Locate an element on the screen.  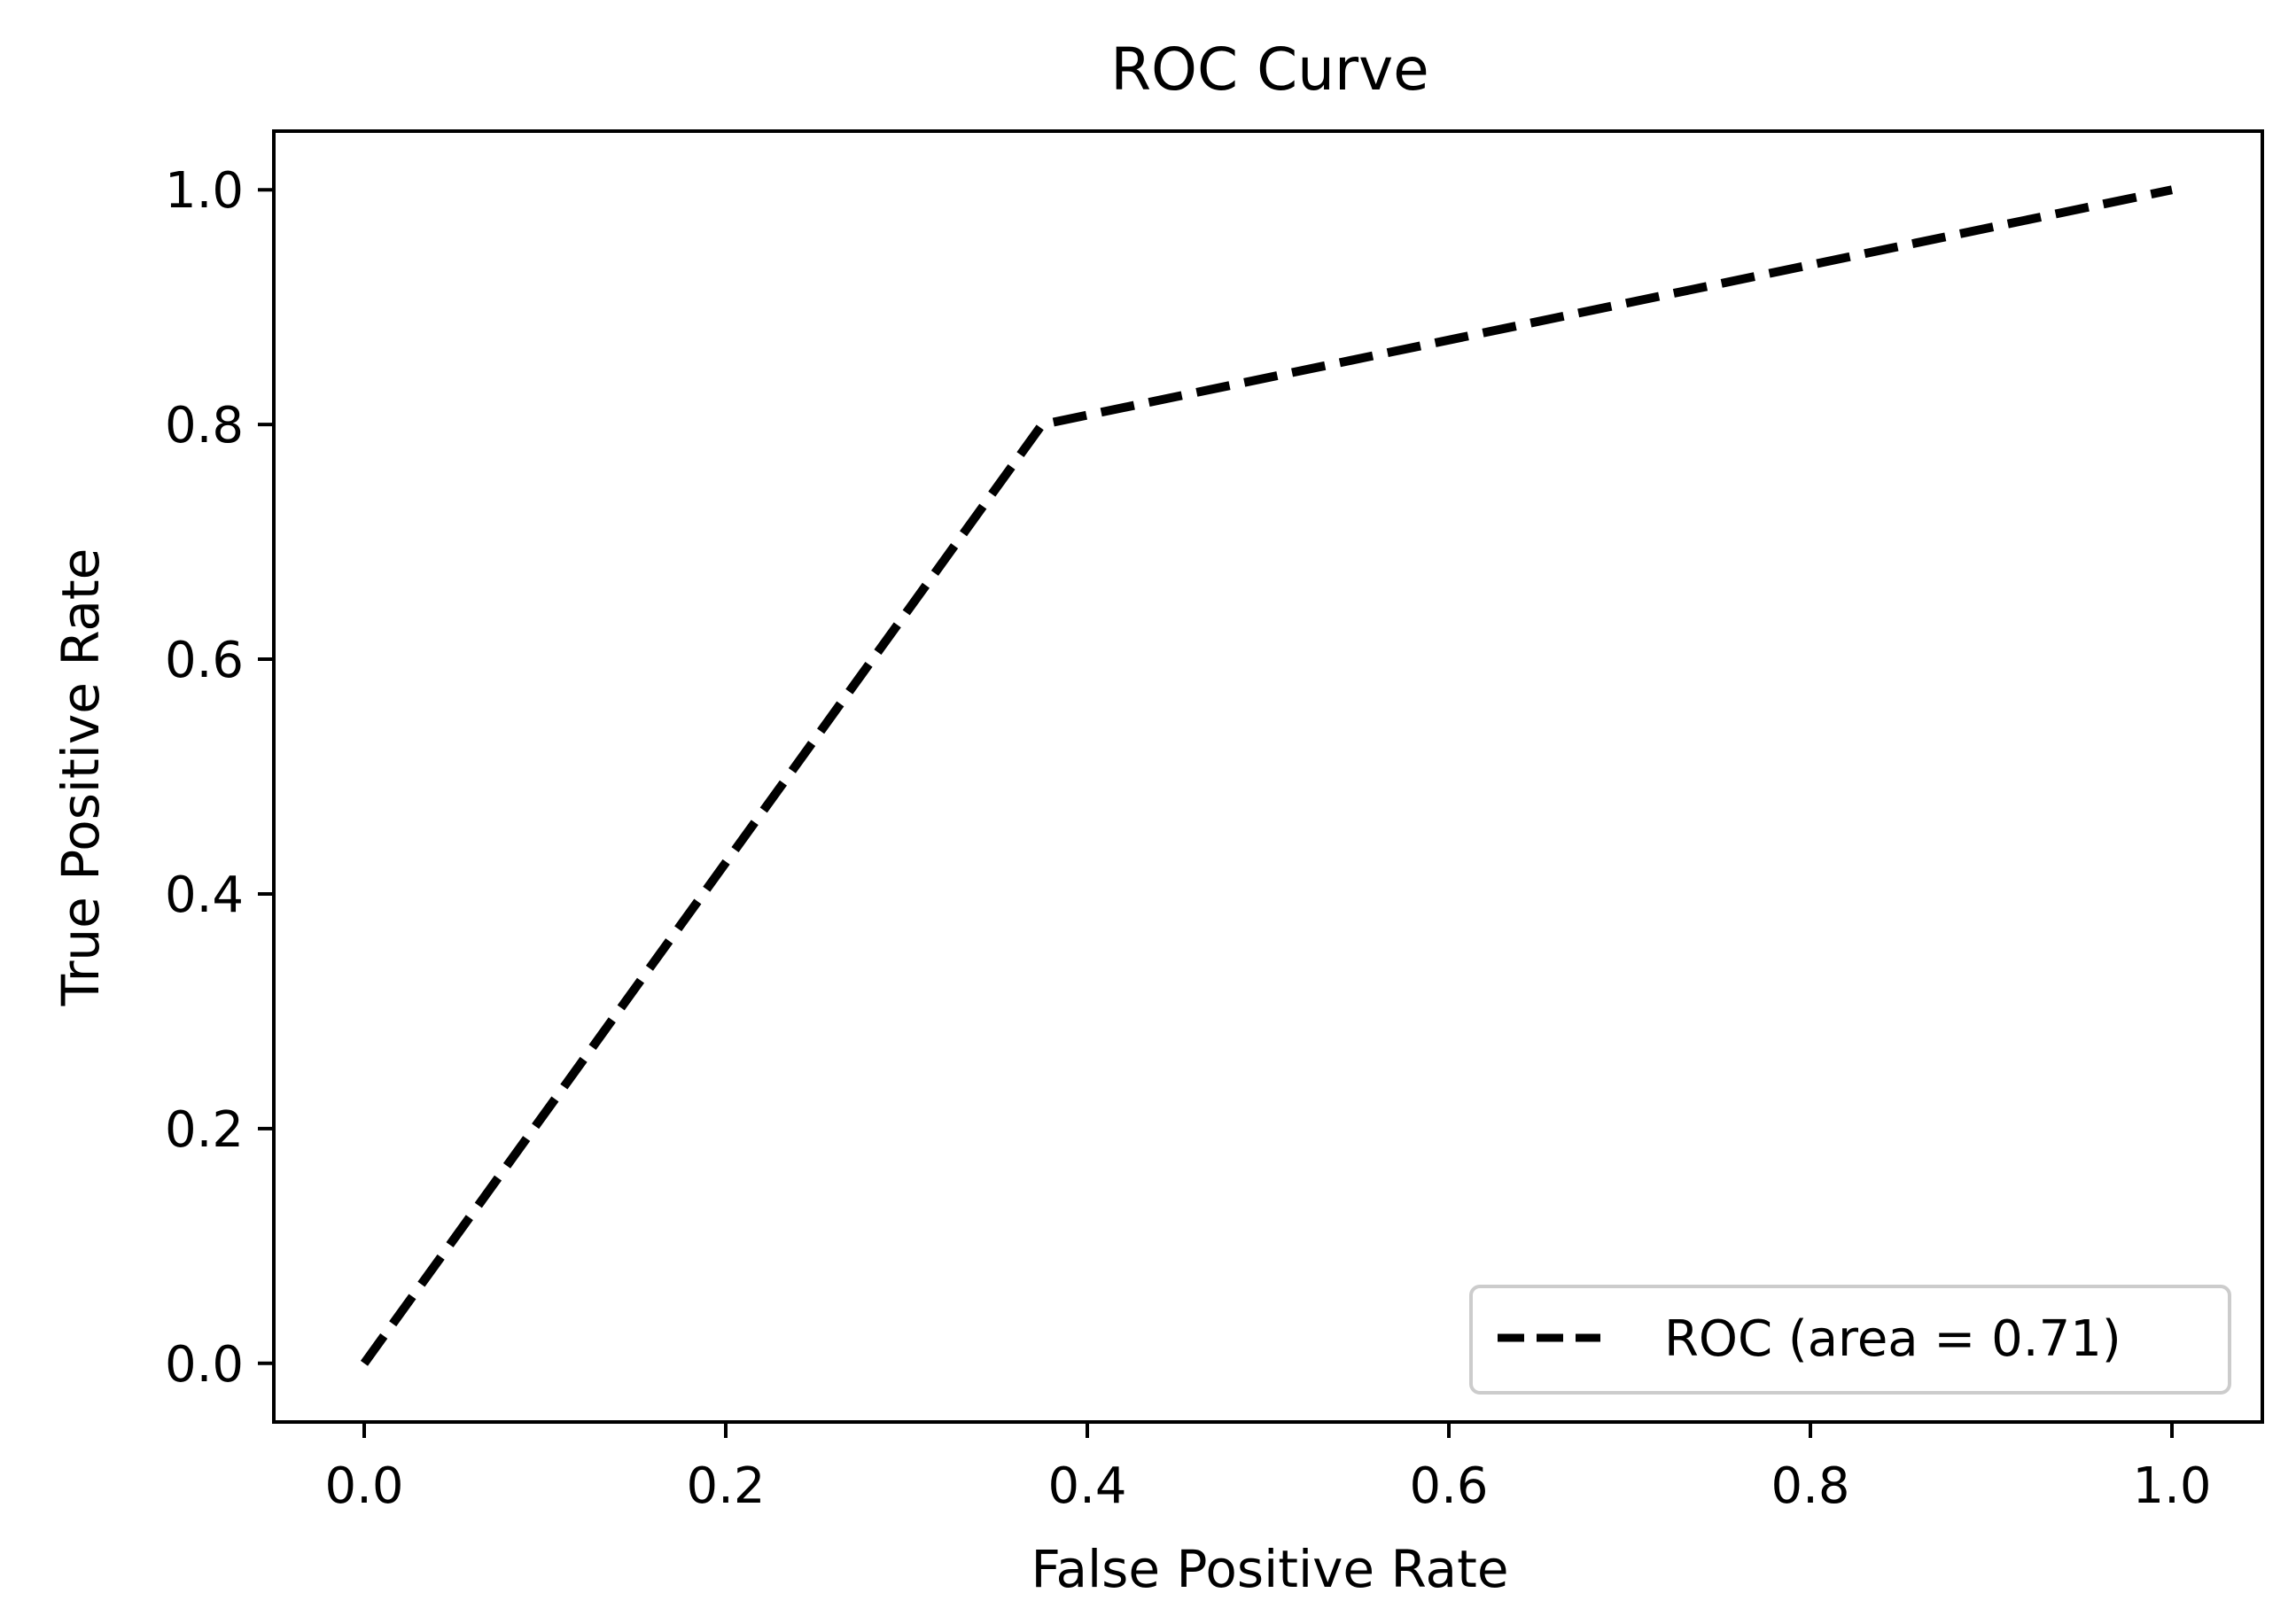
x-tick-label: 1.0 is located at coordinates (2171, 1486).